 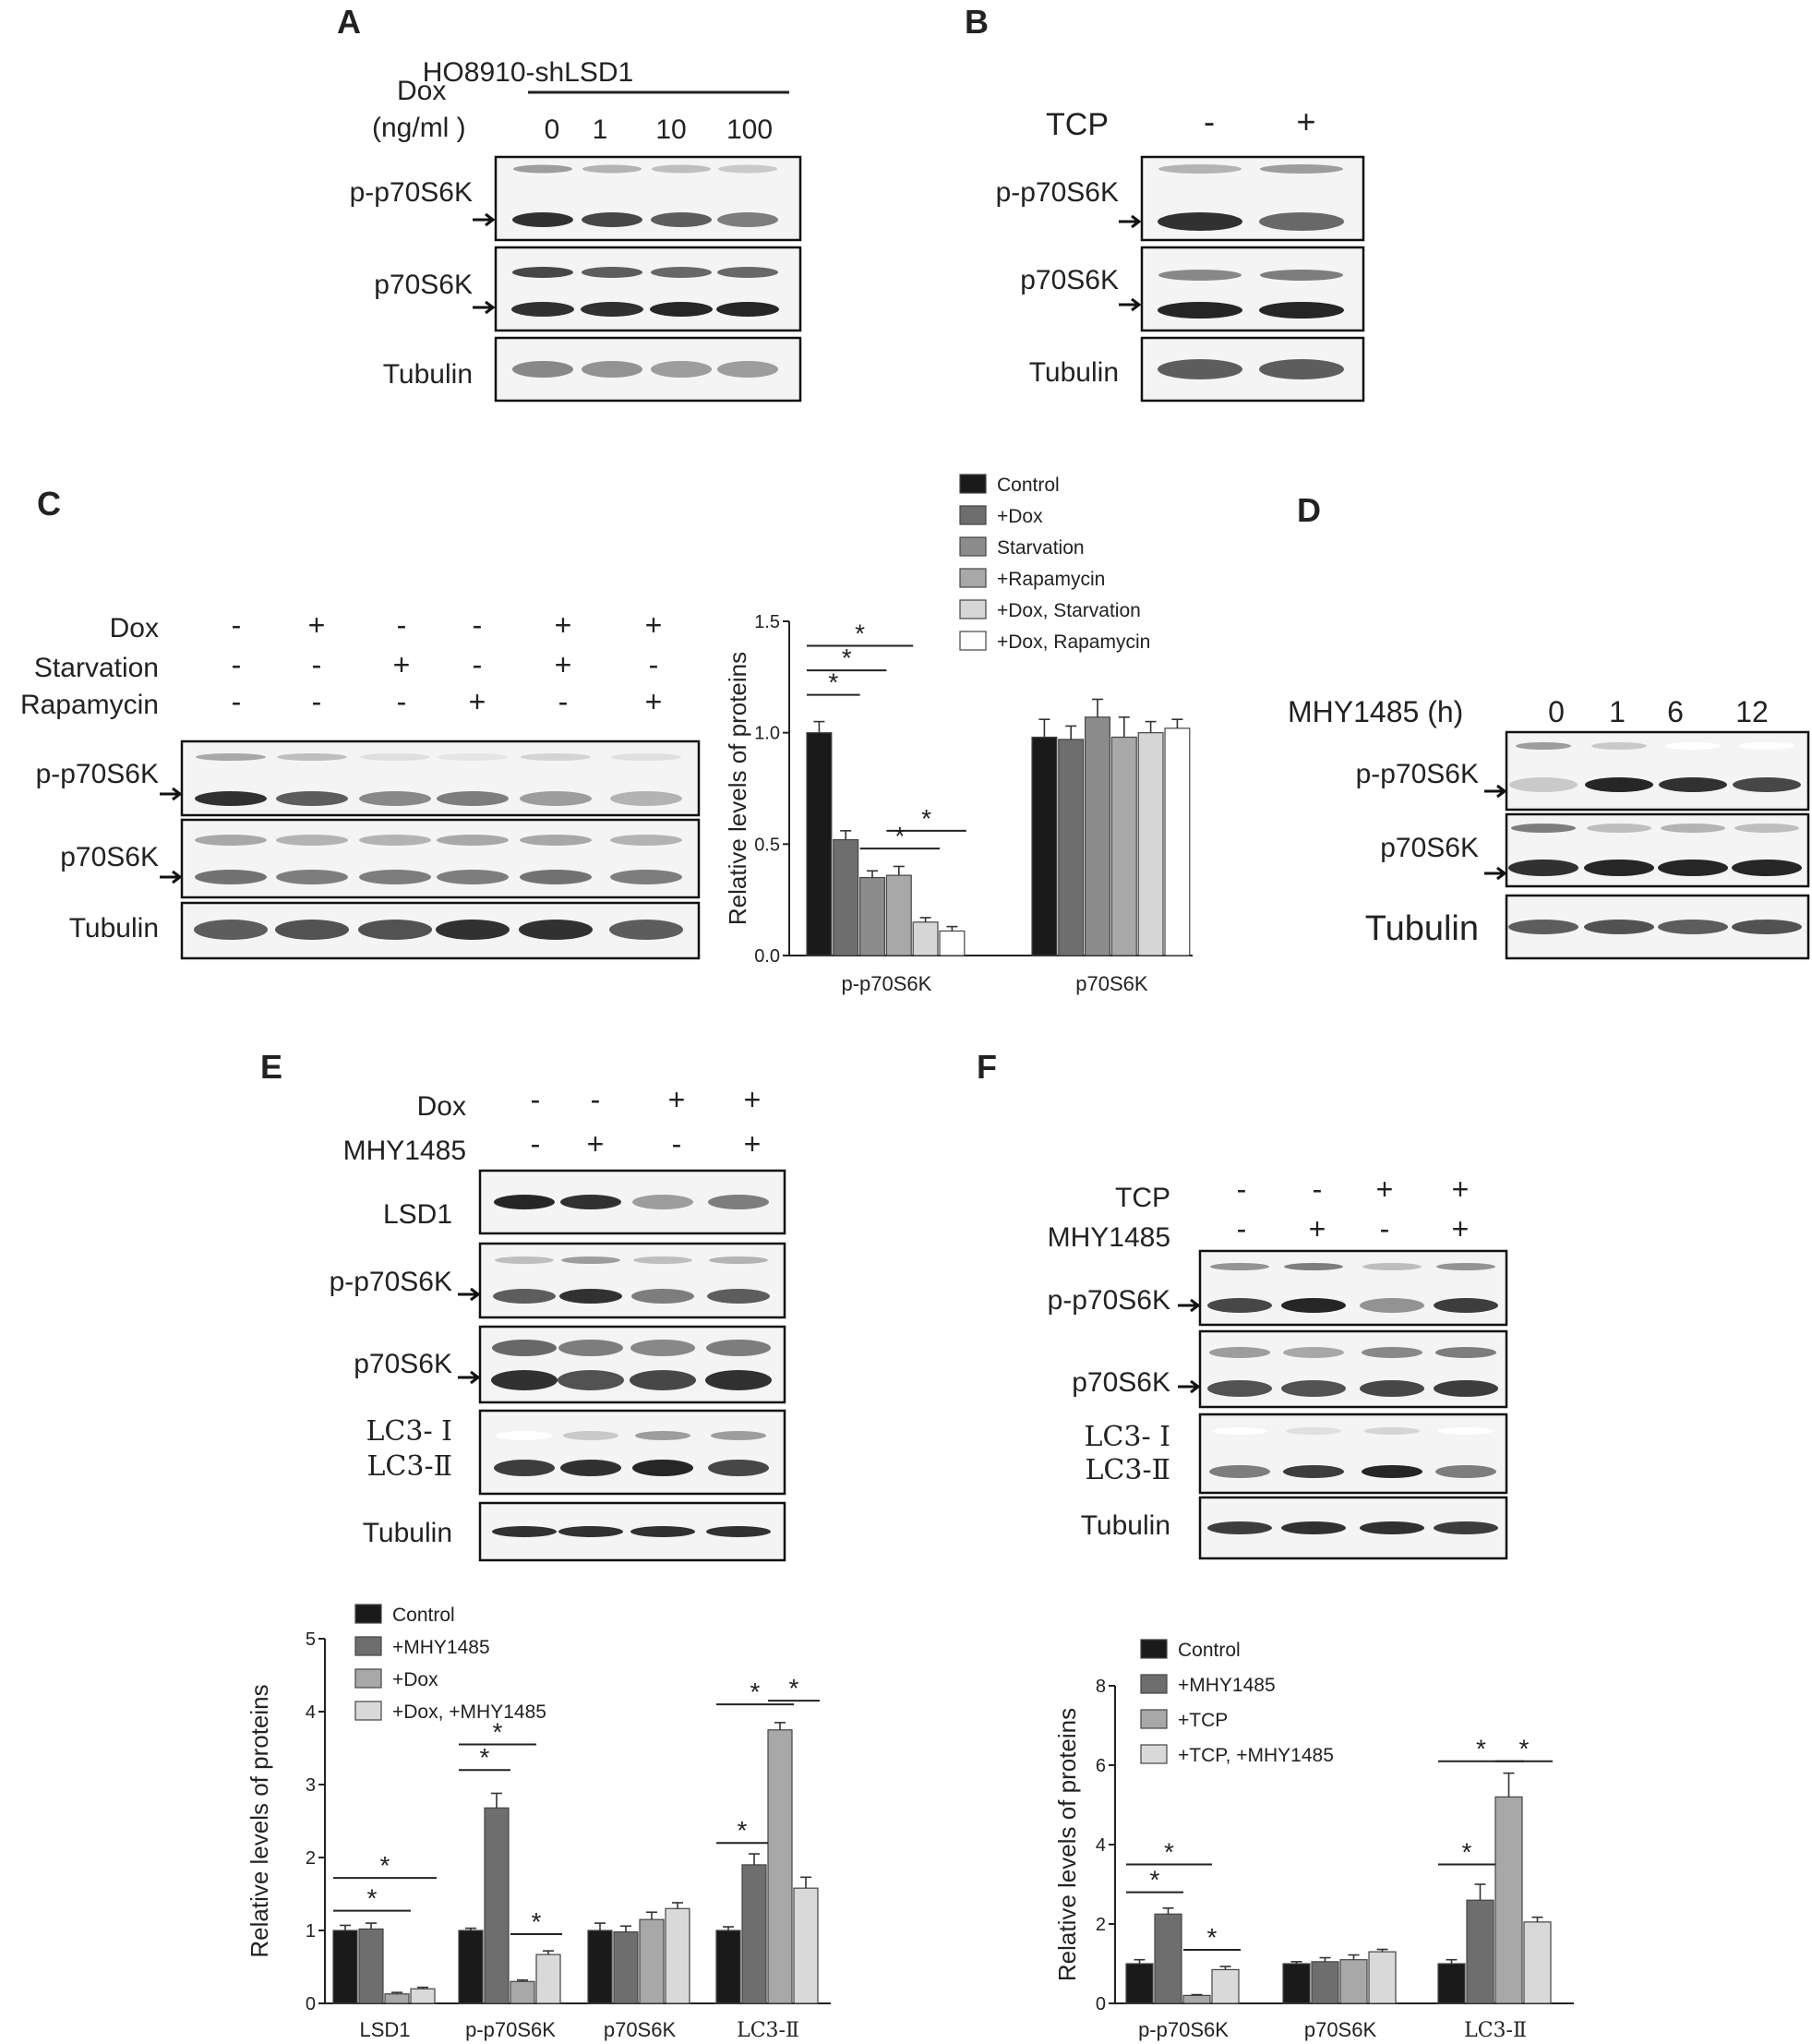 I want to click on panel-a-cond-label-2: (ng/ml ), so click(x=419, y=128).